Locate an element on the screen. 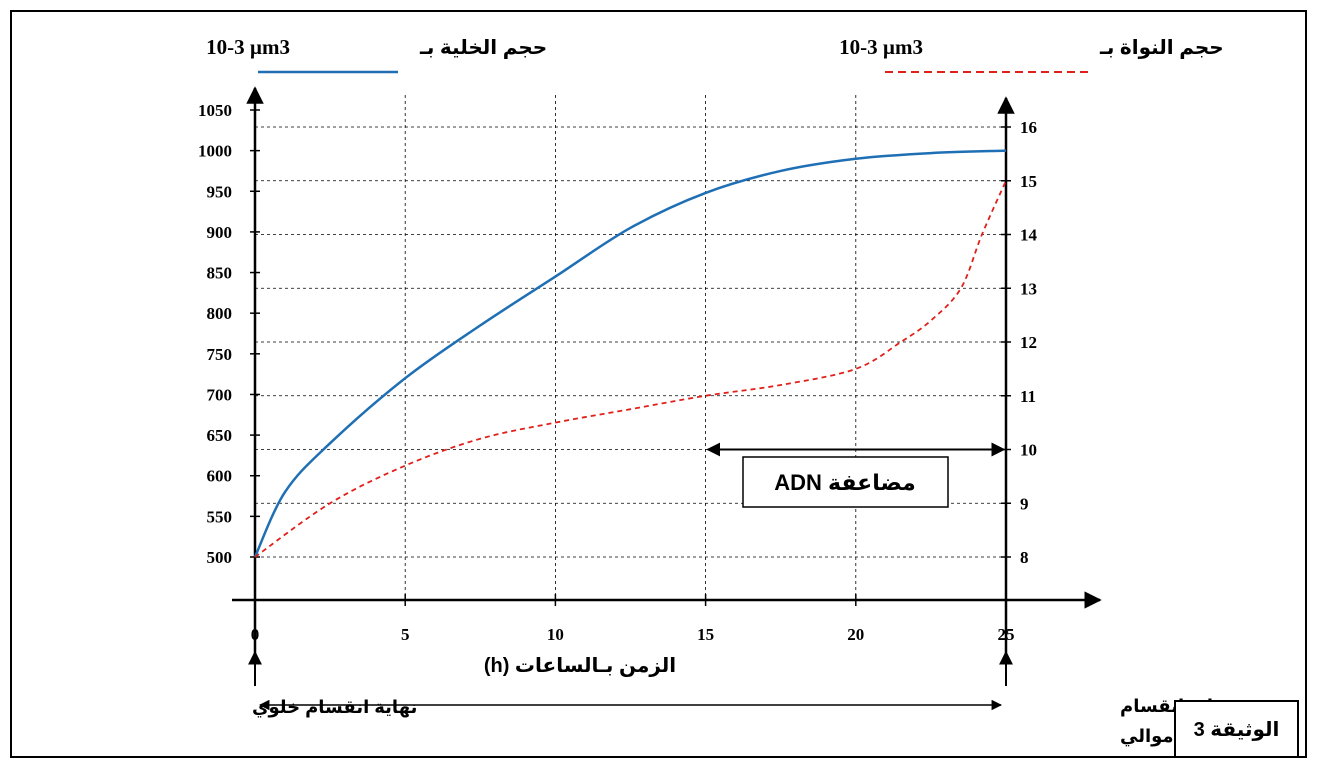  right-tick-label: 9 is located at coordinates (1024, 503).